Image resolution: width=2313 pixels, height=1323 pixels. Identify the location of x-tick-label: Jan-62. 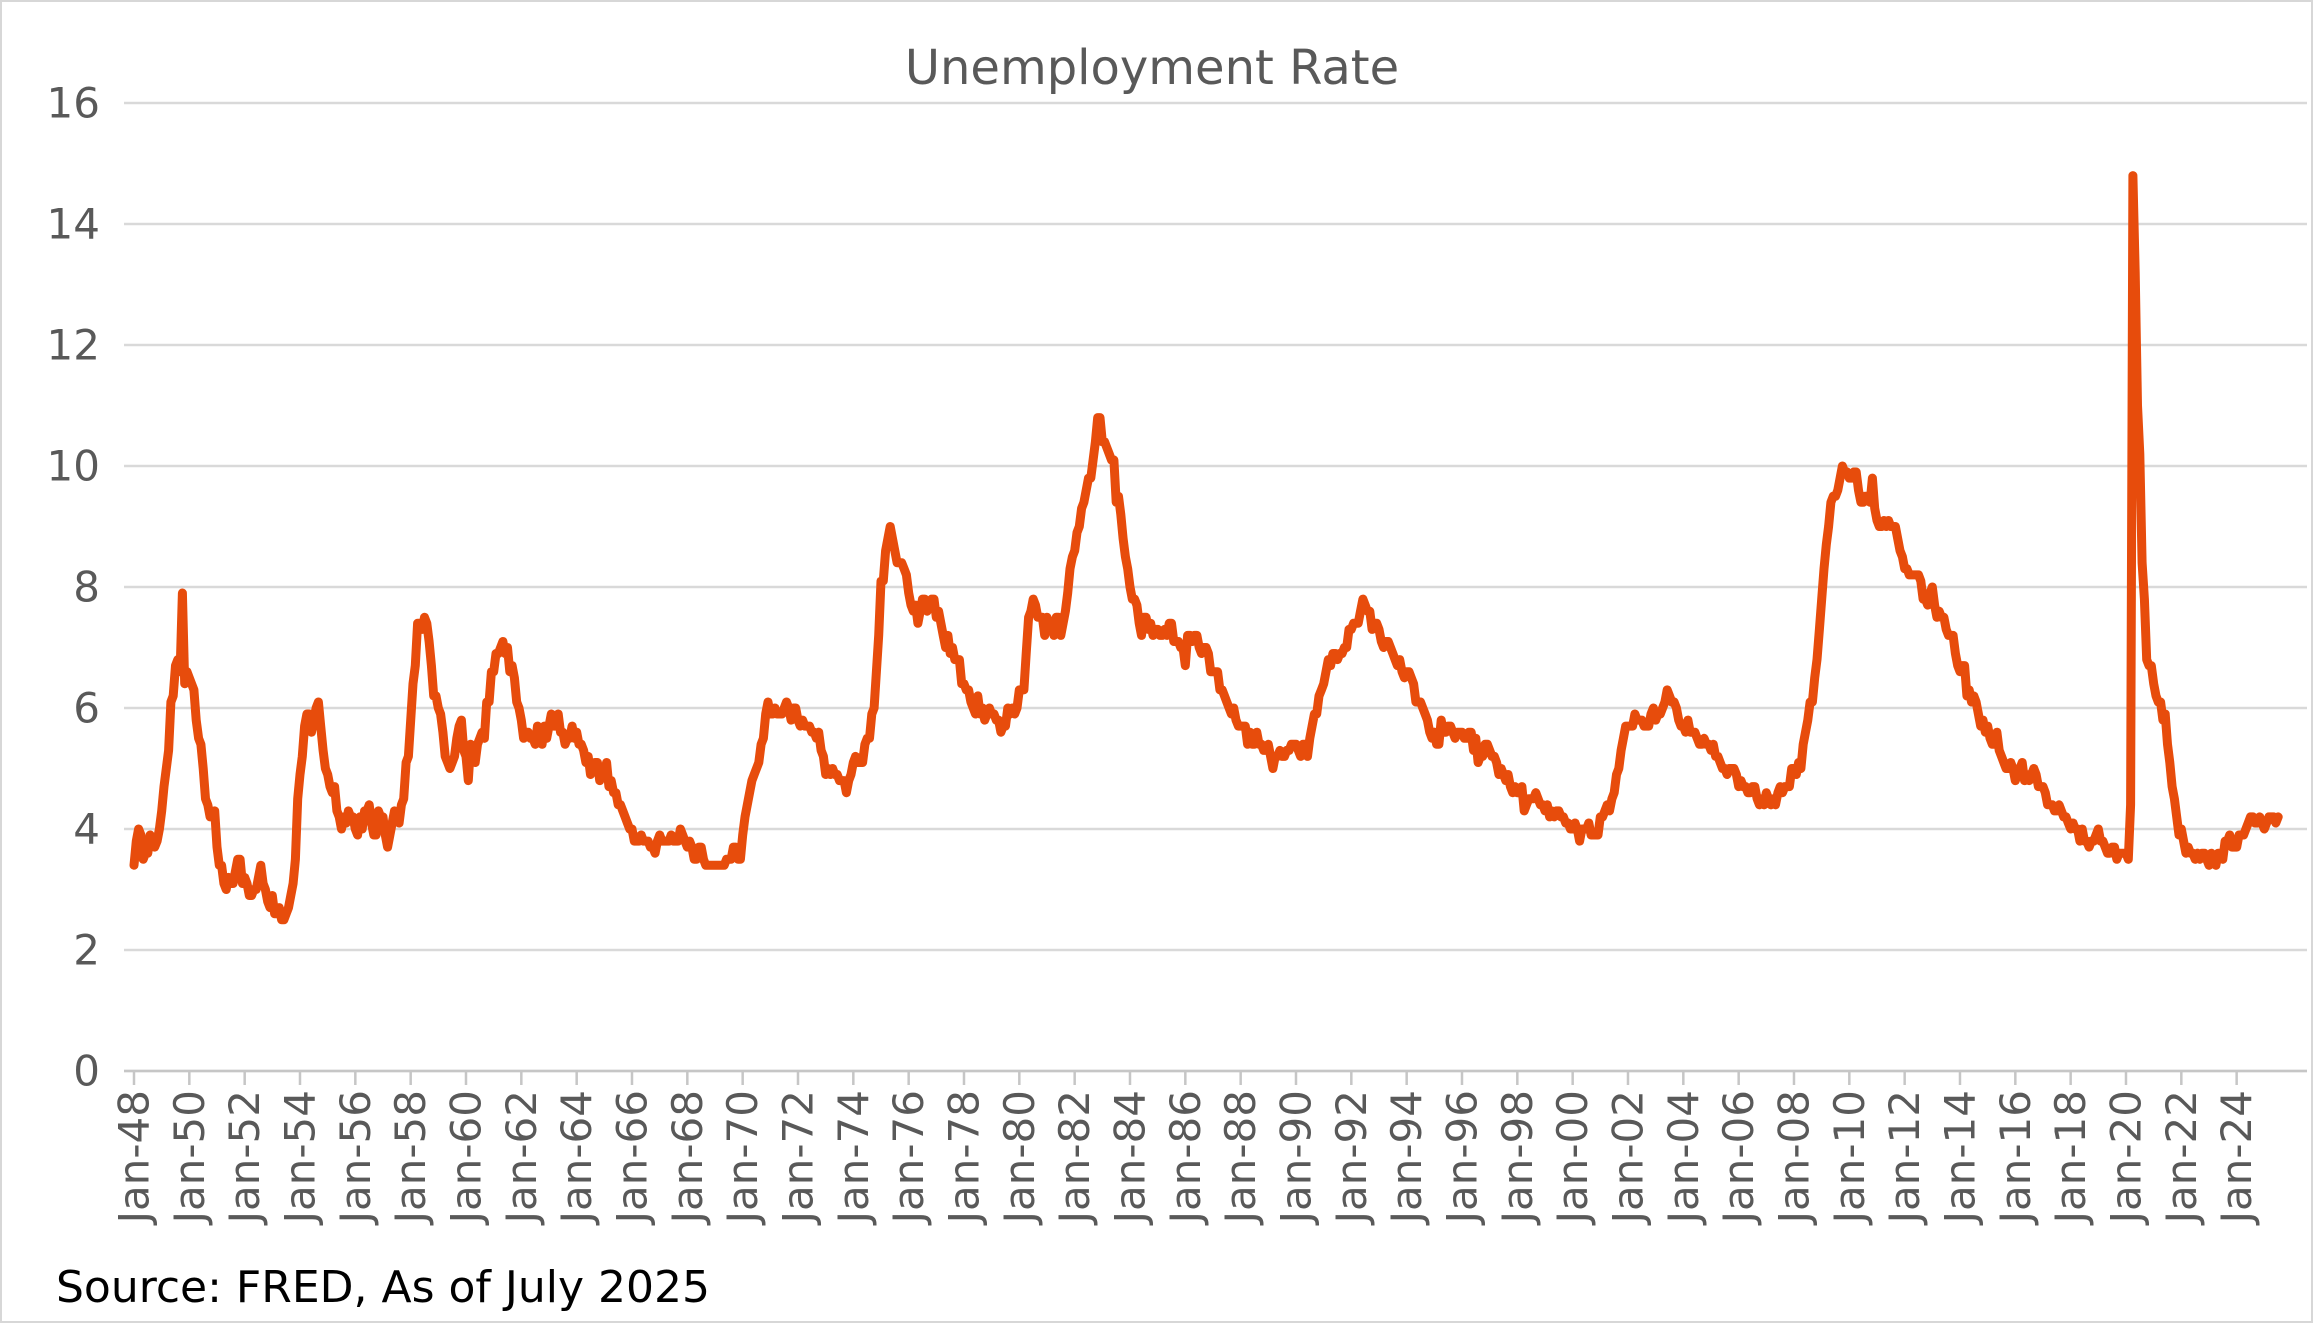
(521, 1158).